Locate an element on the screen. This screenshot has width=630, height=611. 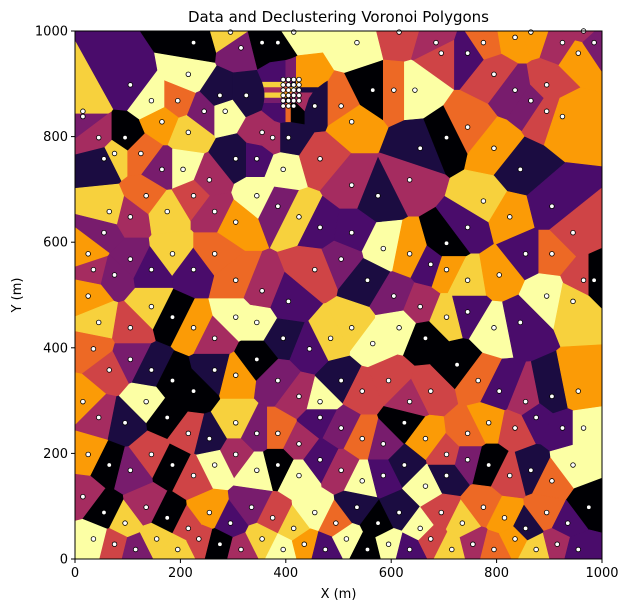
x-tick-label: 0 is located at coordinates (75, 573).